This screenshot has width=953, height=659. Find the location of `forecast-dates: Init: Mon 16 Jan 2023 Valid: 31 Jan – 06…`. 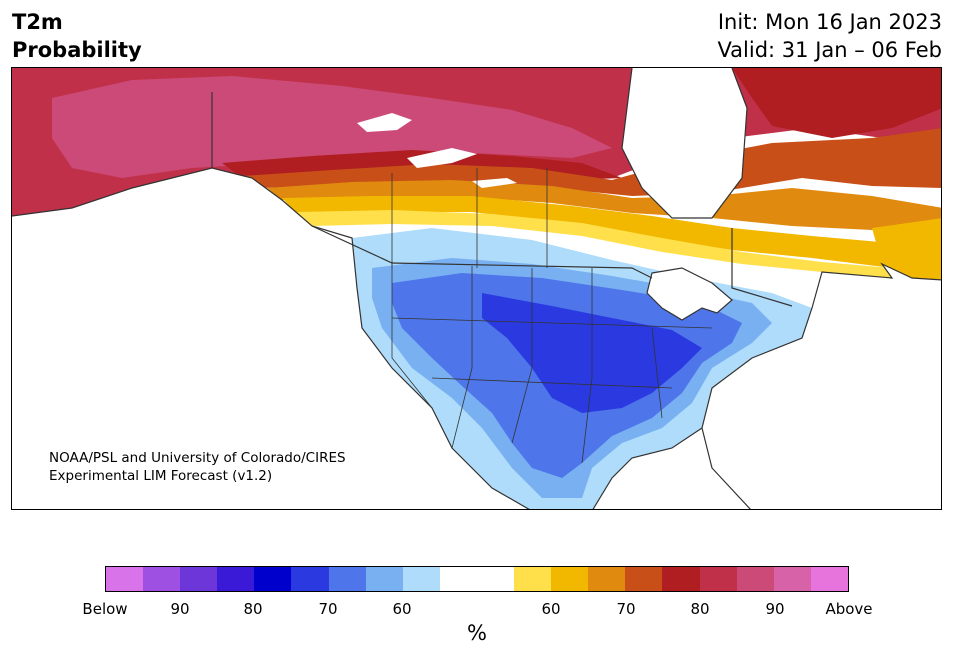

forecast-dates: Init: Mon 16 Jan 2023 Valid: 31 Jan – 06… is located at coordinates (829, 36).